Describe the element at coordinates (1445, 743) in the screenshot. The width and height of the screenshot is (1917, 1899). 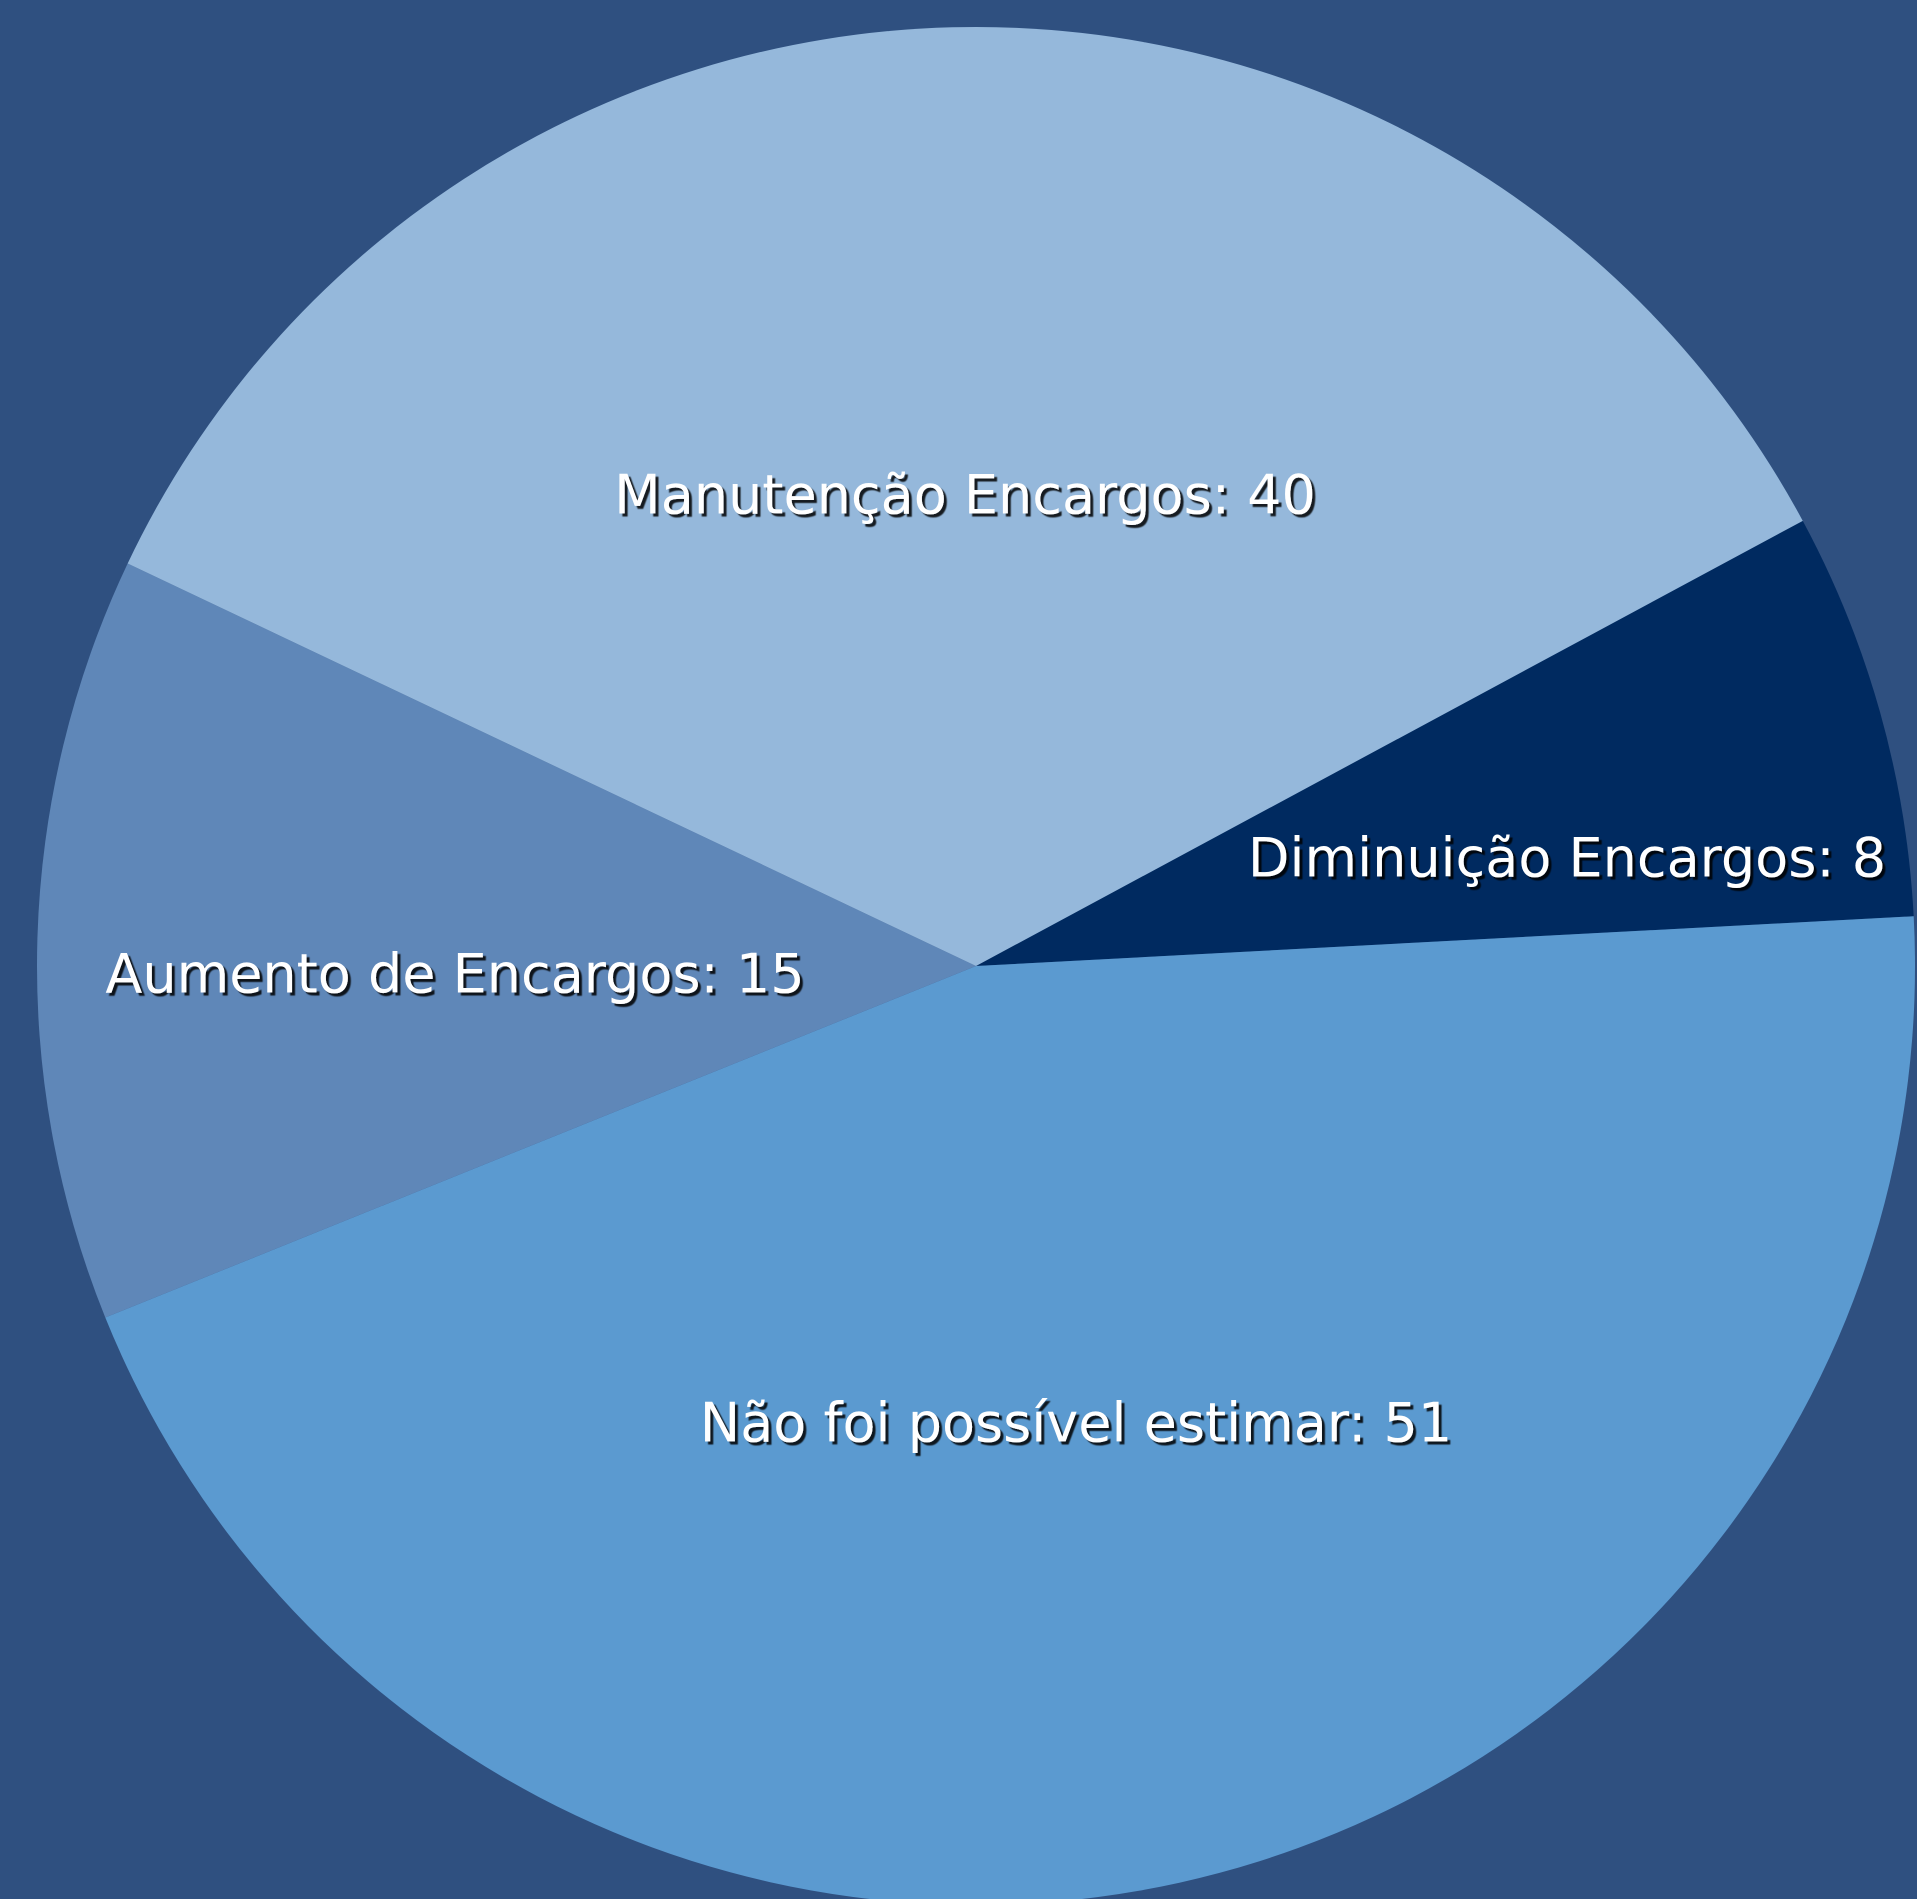
I see `pie-slice` at that location.